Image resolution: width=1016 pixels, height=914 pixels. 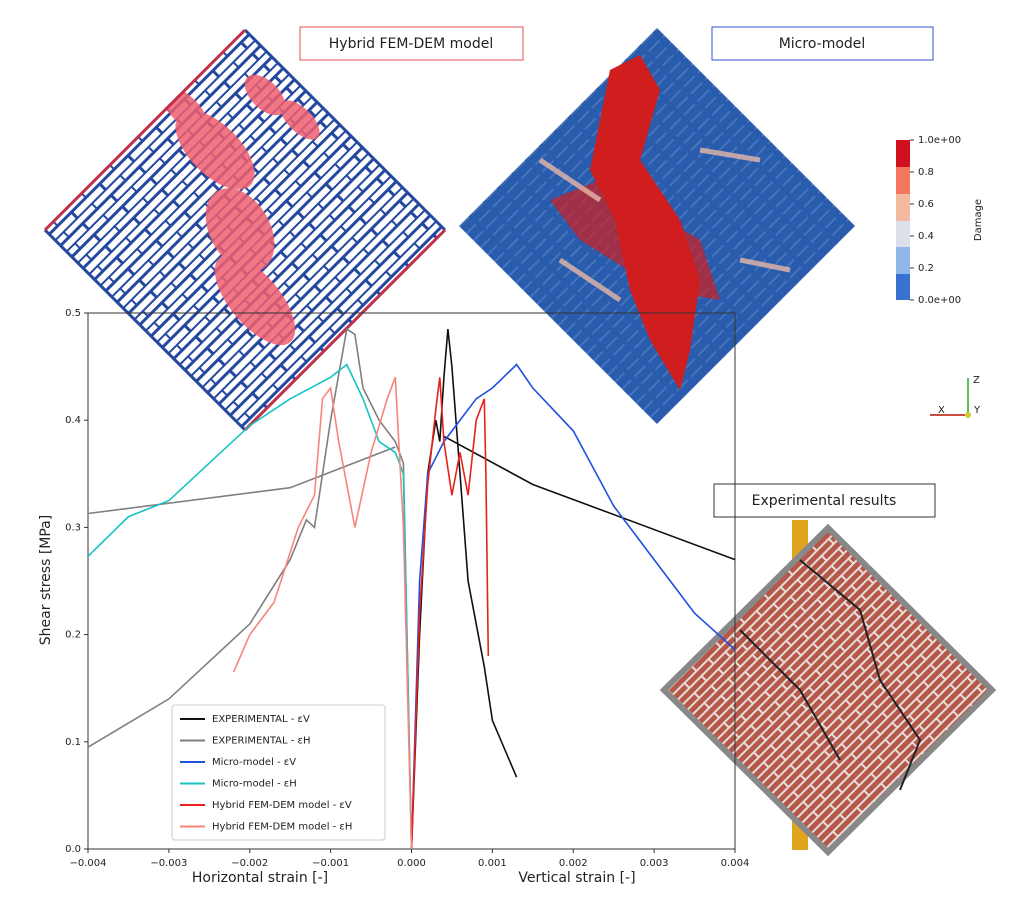 I want to click on colorbar-tick-label: 0.0e+00, so click(x=939, y=300).